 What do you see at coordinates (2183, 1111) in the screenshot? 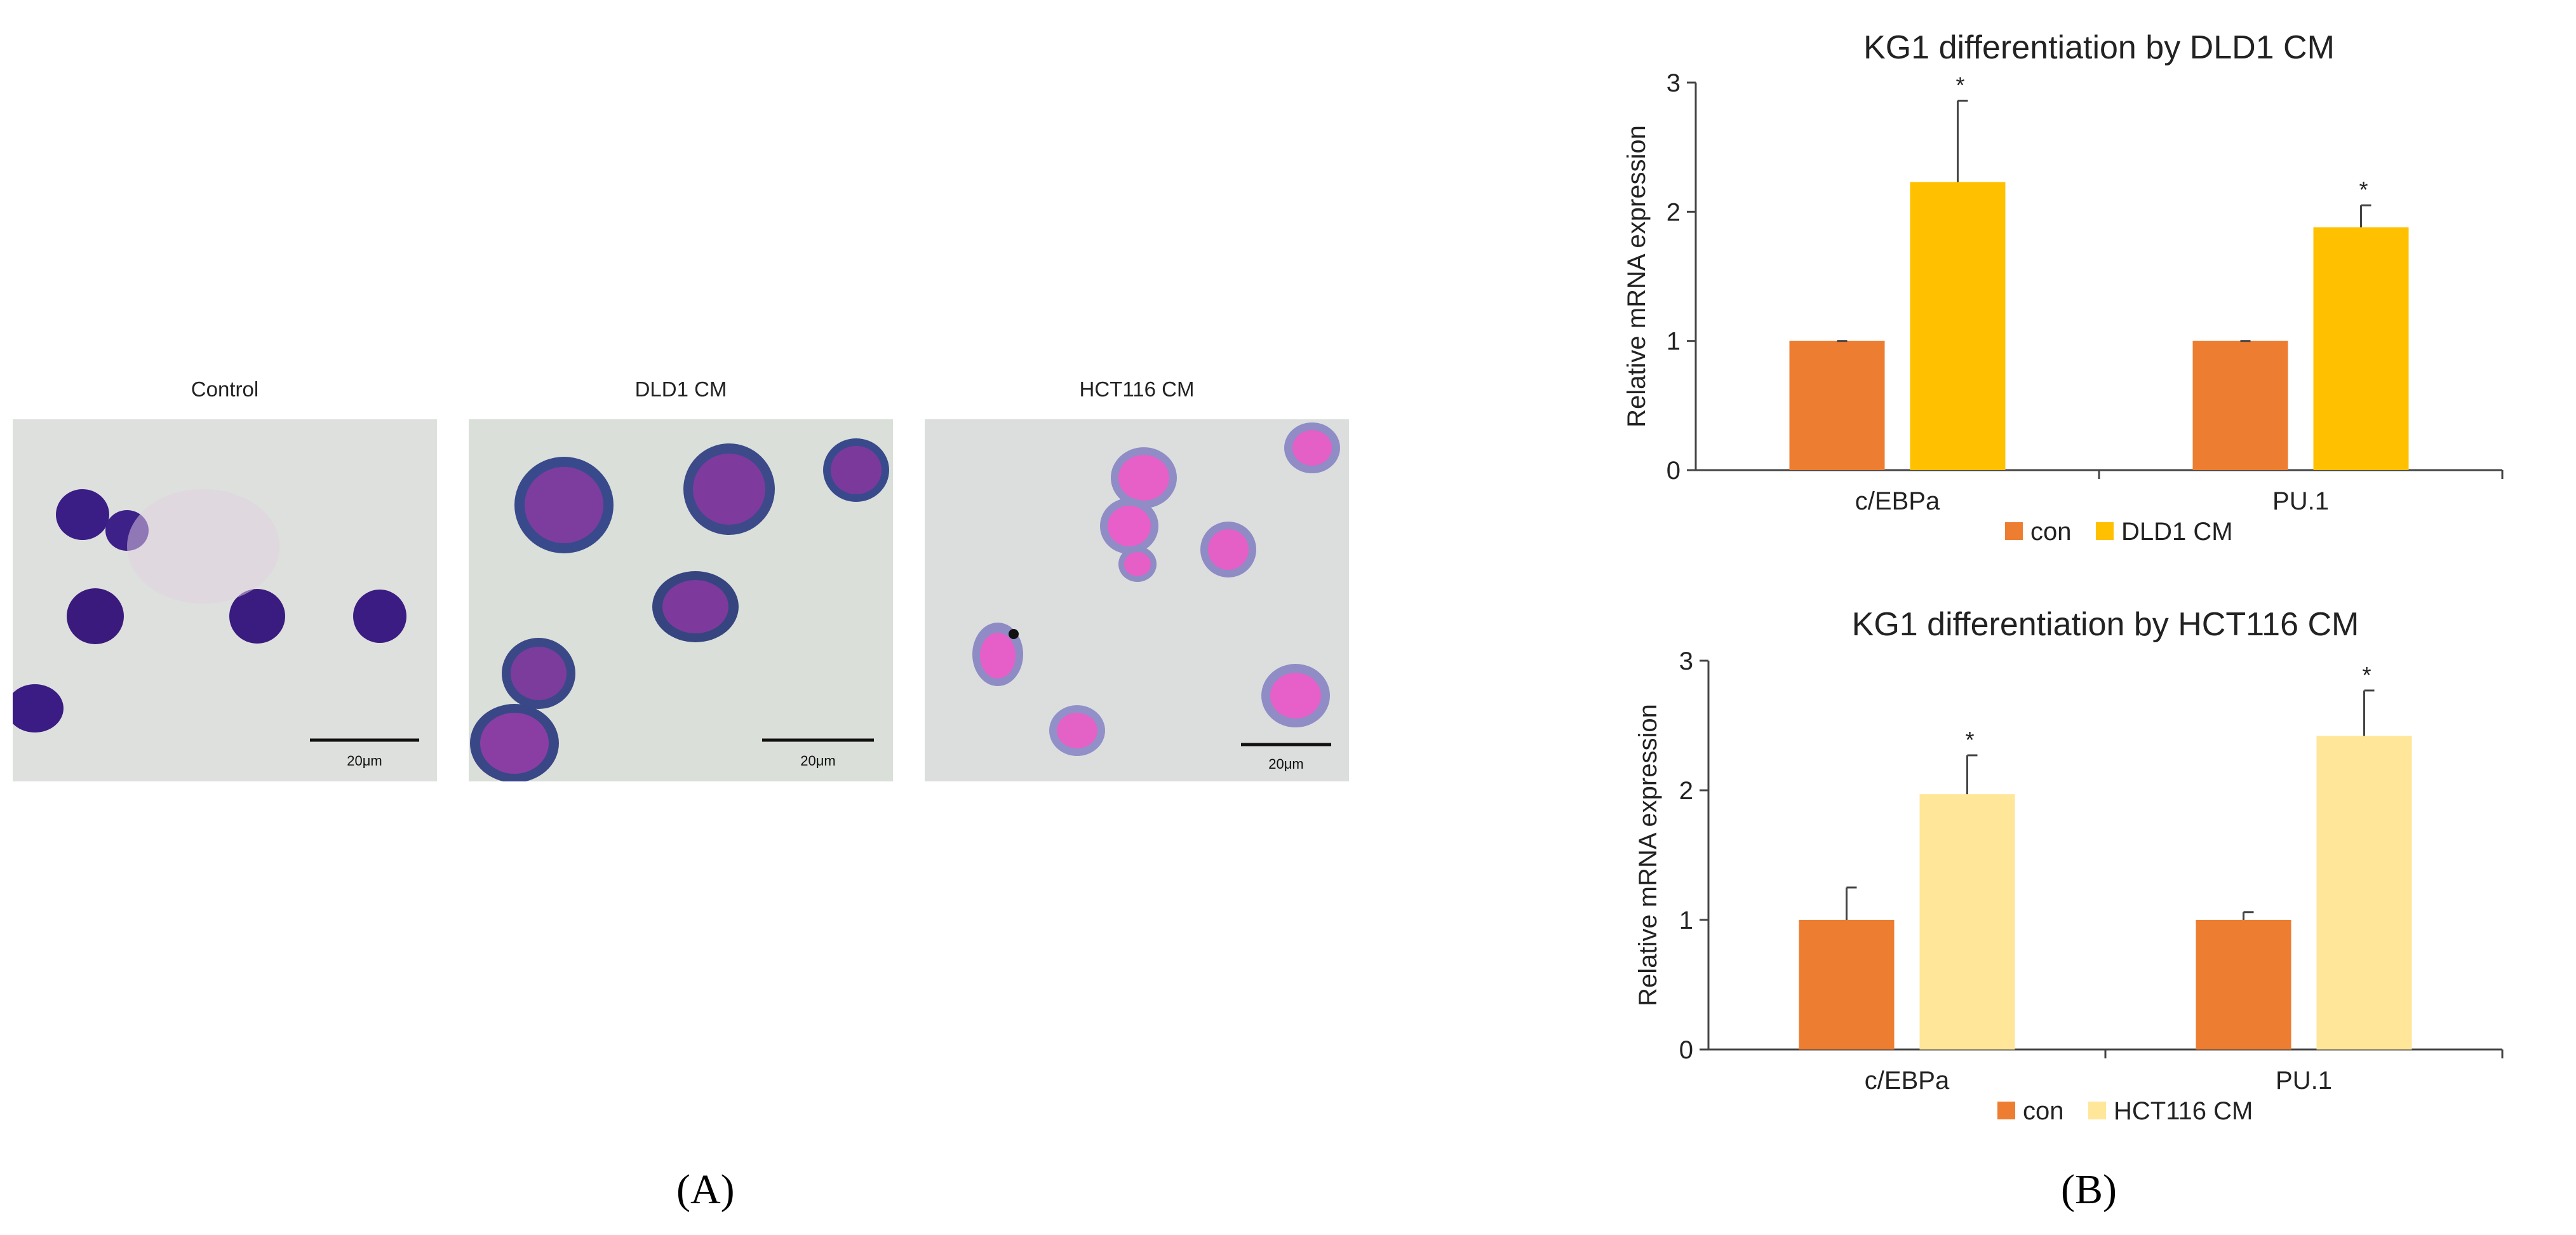
I see `legend-label: HCT116 CM` at bounding box center [2183, 1111].